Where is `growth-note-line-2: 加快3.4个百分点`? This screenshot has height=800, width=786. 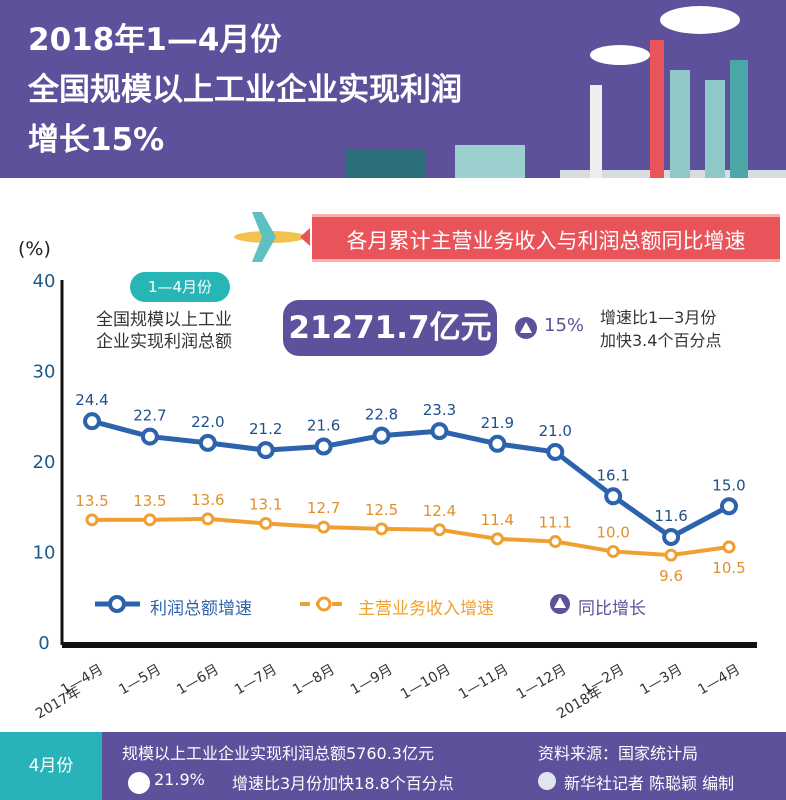 growth-note-line-2: 加快3.4个百分点 is located at coordinates (661, 340).